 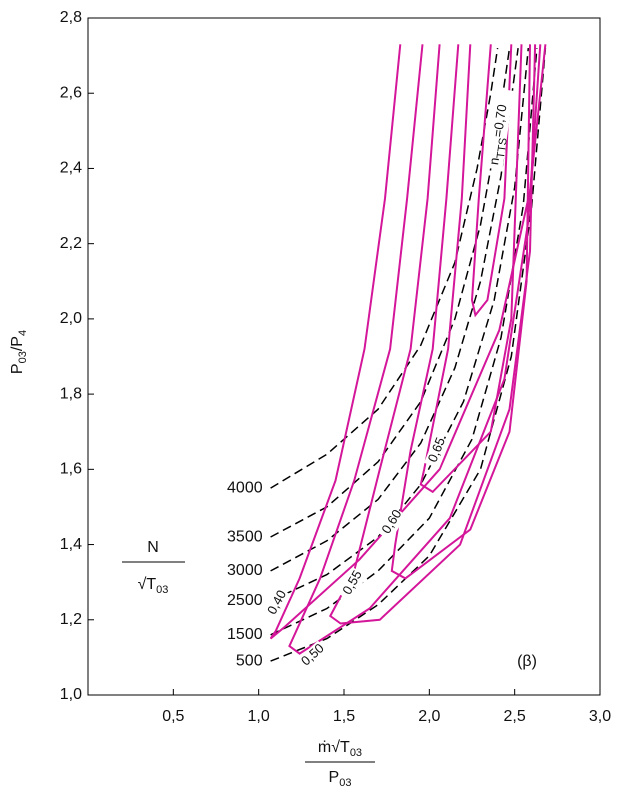 I want to click on speed-line-label: 2500, so click(x=245, y=600).